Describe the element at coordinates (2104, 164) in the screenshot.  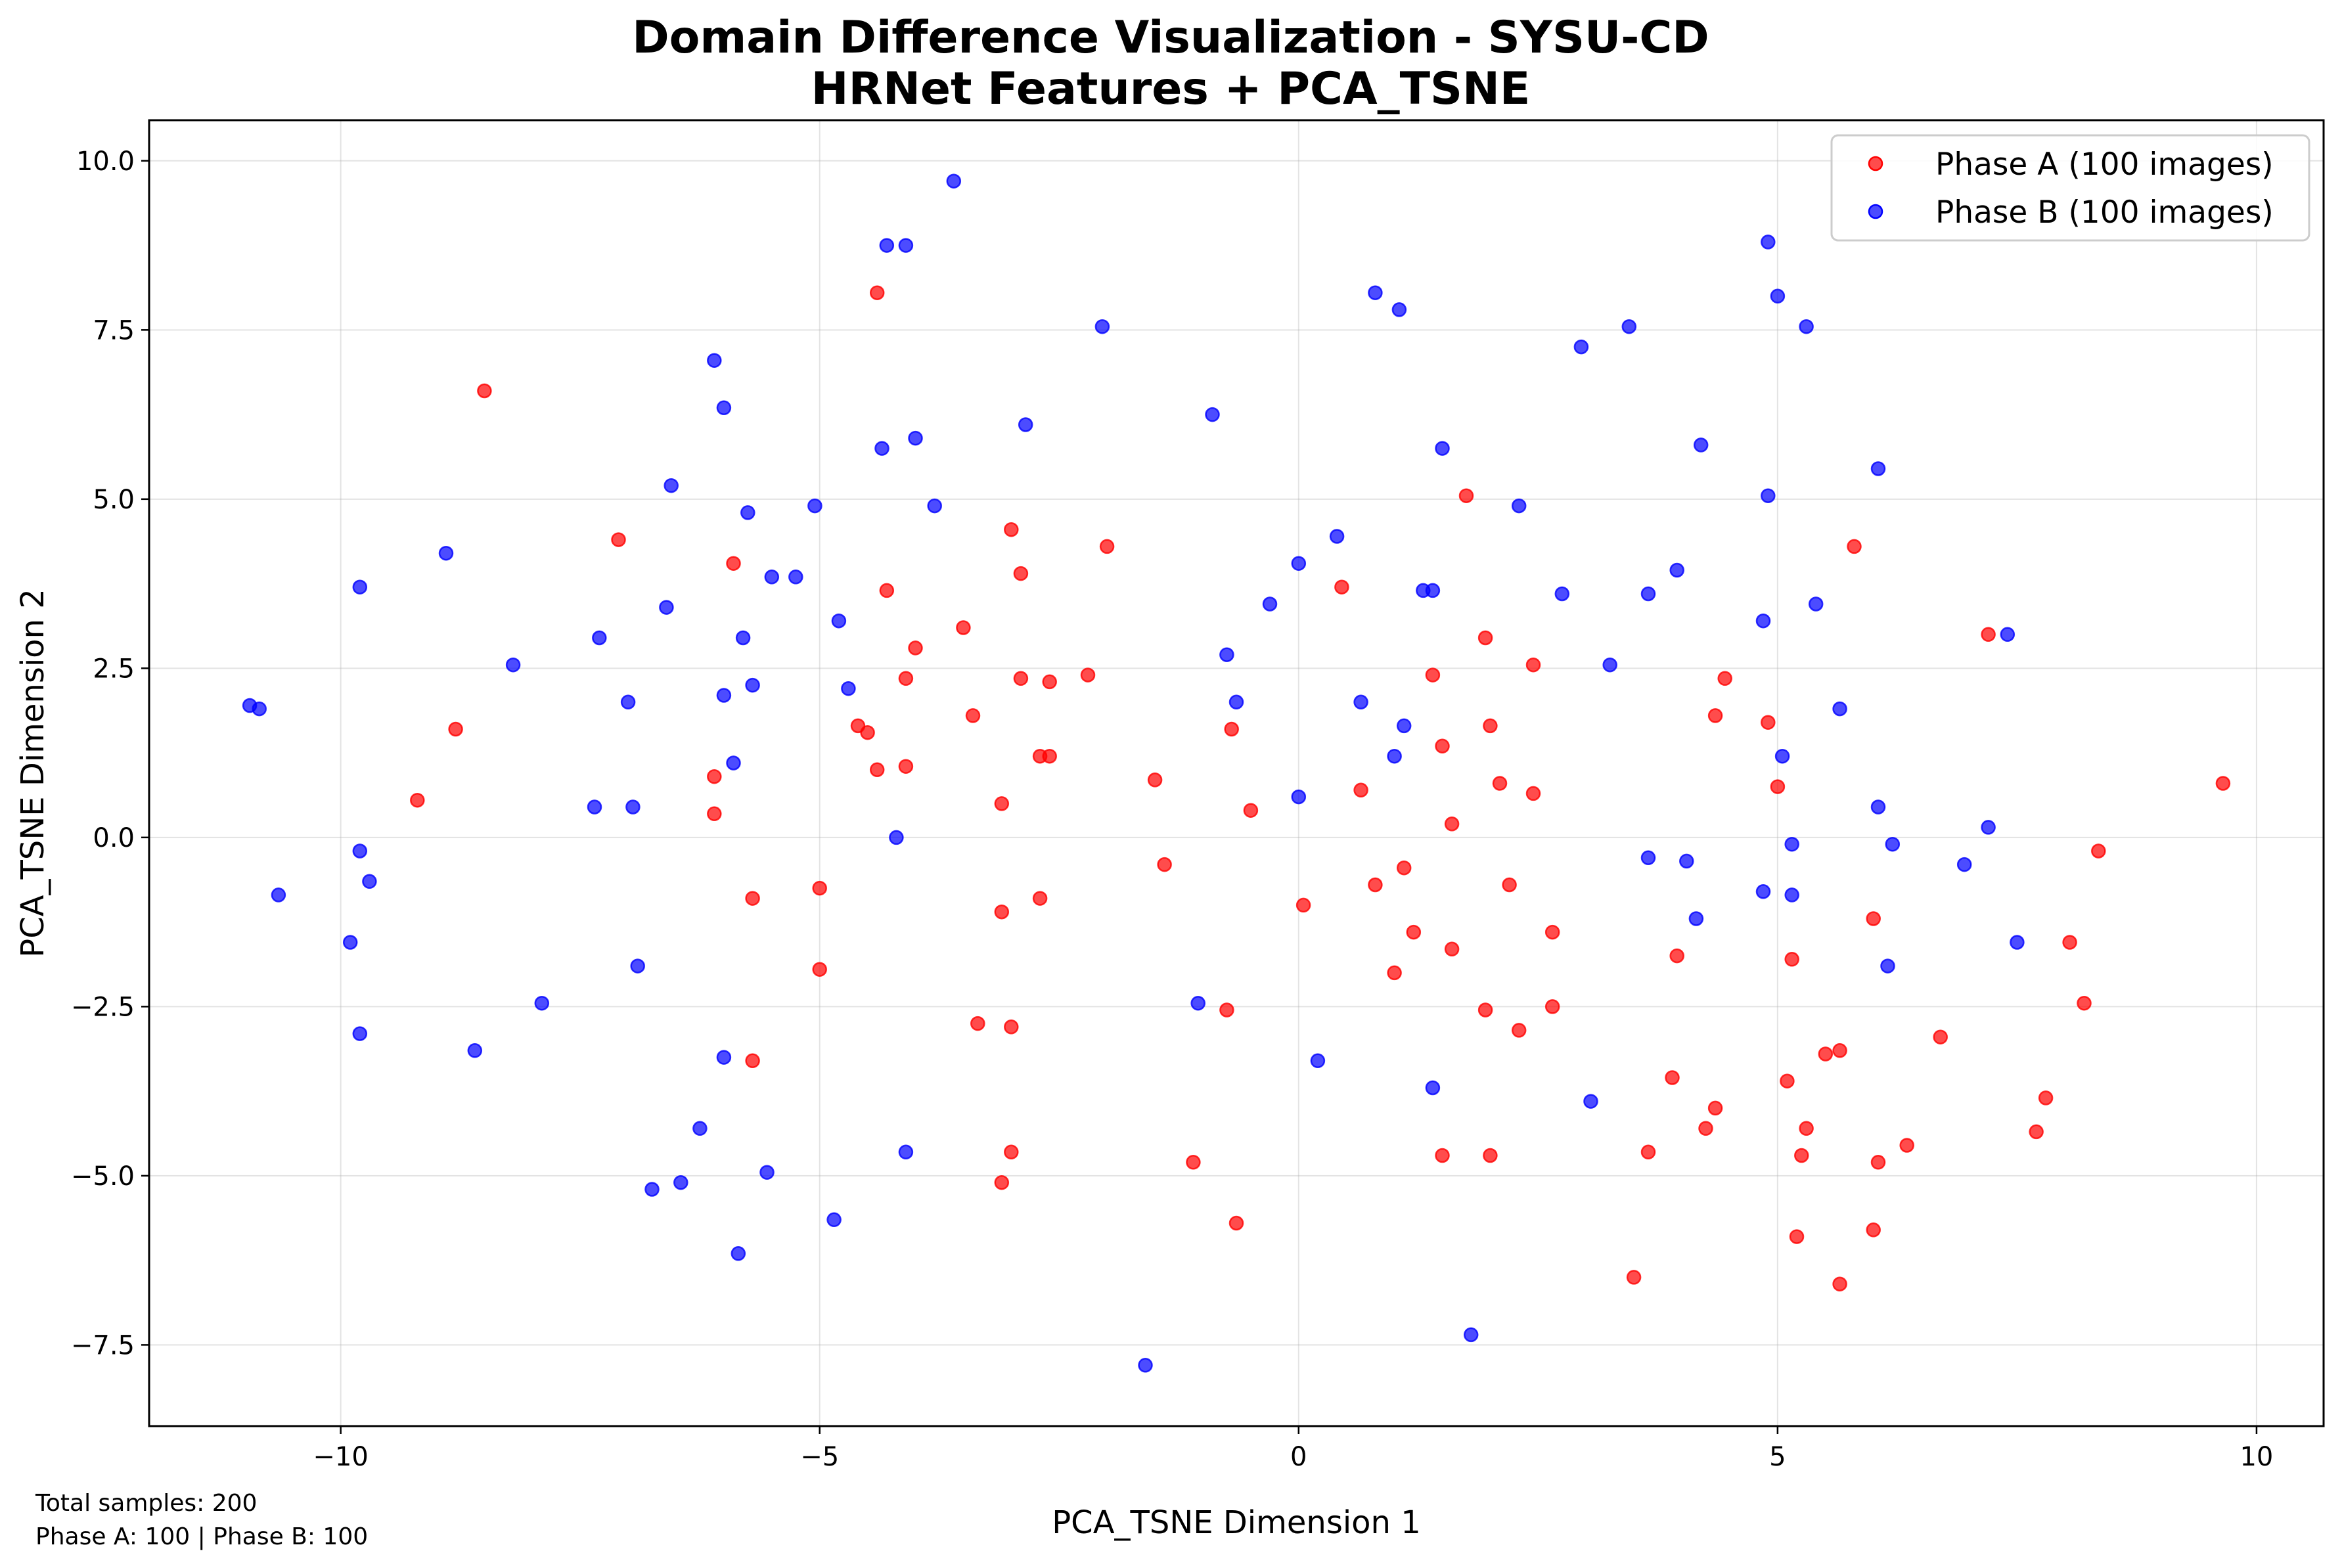
I see `legend-label-phase-a: Phase A (100 images)` at that location.